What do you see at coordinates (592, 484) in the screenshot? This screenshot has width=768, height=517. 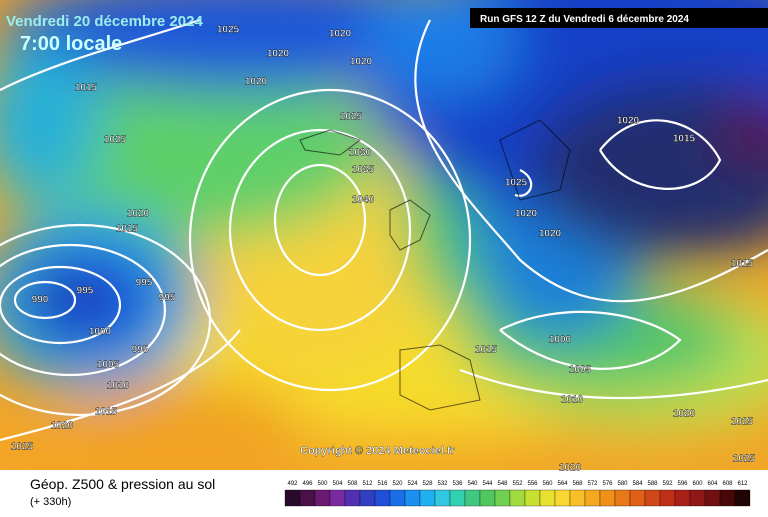 I see `scale-label: 572` at bounding box center [592, 484].